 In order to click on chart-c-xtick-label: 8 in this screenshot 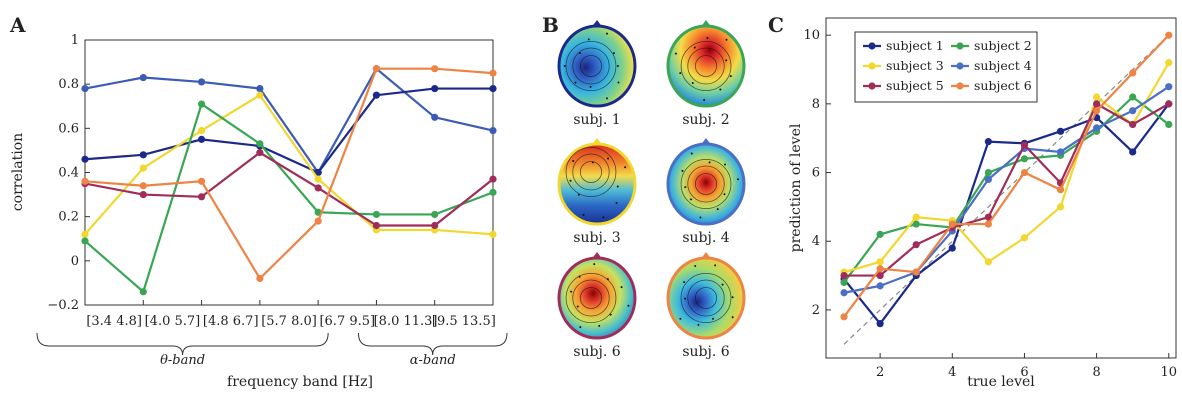, I will do `click(1096, 372)`.